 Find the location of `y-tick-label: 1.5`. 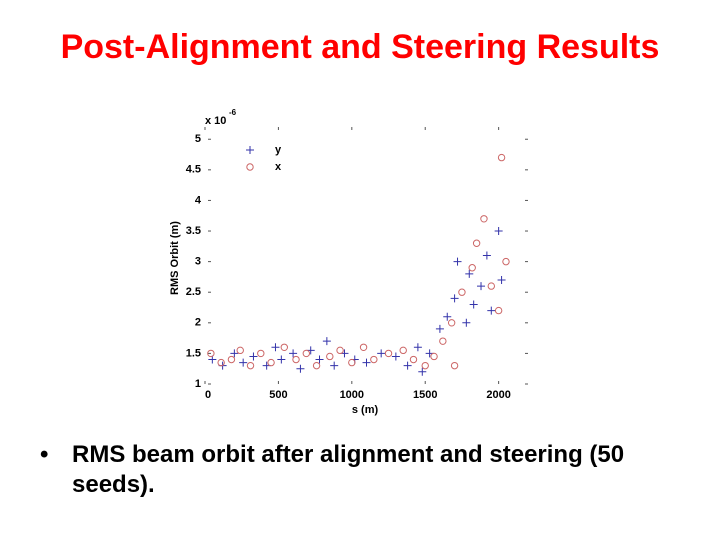

y-tick-label: 1.5 is located at coordinates (193, 353).